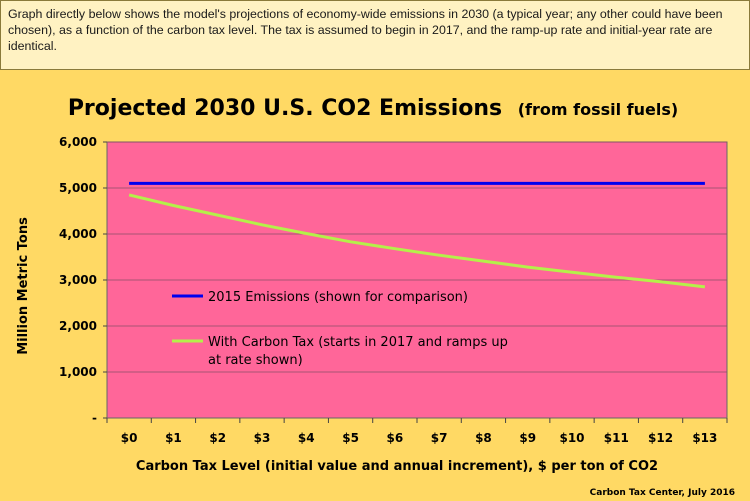 Image resolution: width=750 pixels, height=501 pixels. I want to click on x-tick-label: $10, so click(571, 438).